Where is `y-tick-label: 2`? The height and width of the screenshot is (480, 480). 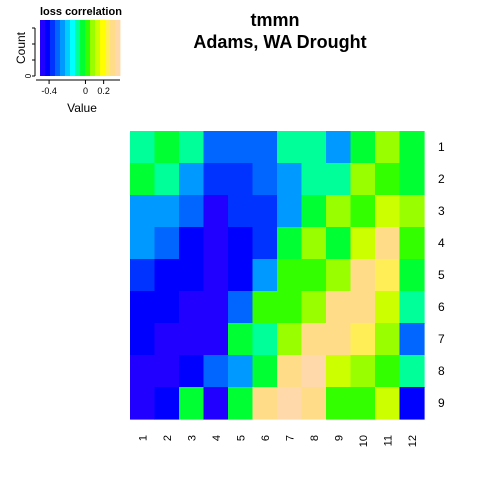
y-tick-label: 2 is located at coordinates (441, 179).